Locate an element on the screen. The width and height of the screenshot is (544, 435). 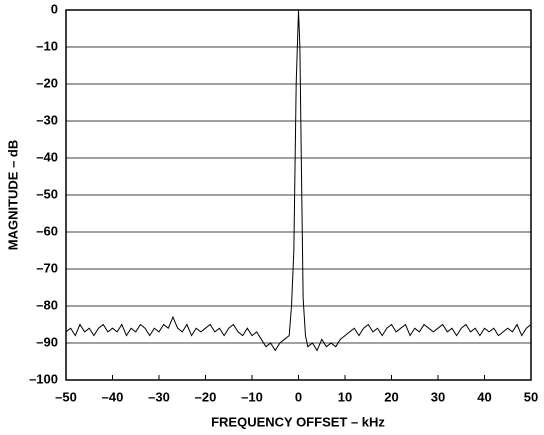
y-tick-label: –20 is located at coordinates (47, 82).